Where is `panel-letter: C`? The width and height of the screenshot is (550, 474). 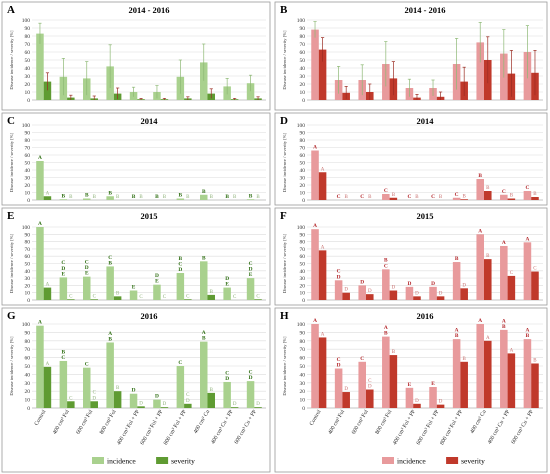
panel-letter: C is located at coordinates (11, 121).